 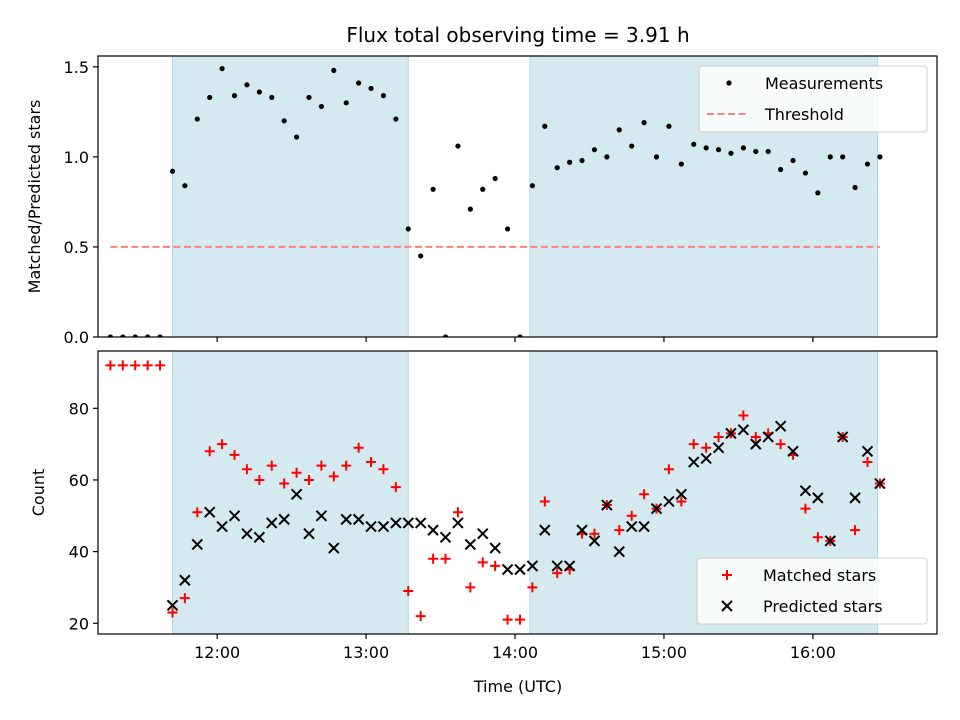 I want to click on legend-label: Threshold, so click(x=804, y=114).